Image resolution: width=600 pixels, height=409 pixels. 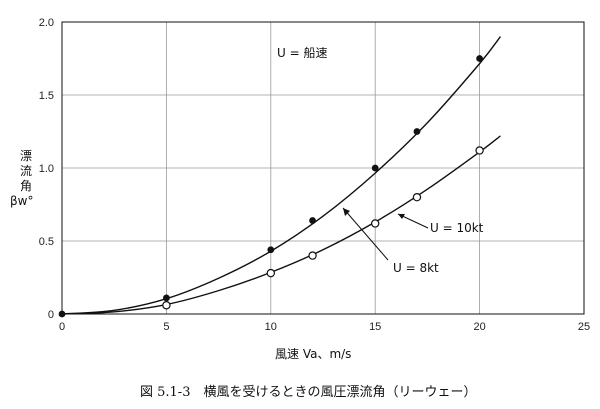 I want to click on y-tick-label: 2.0, so click(x=46, y=23).